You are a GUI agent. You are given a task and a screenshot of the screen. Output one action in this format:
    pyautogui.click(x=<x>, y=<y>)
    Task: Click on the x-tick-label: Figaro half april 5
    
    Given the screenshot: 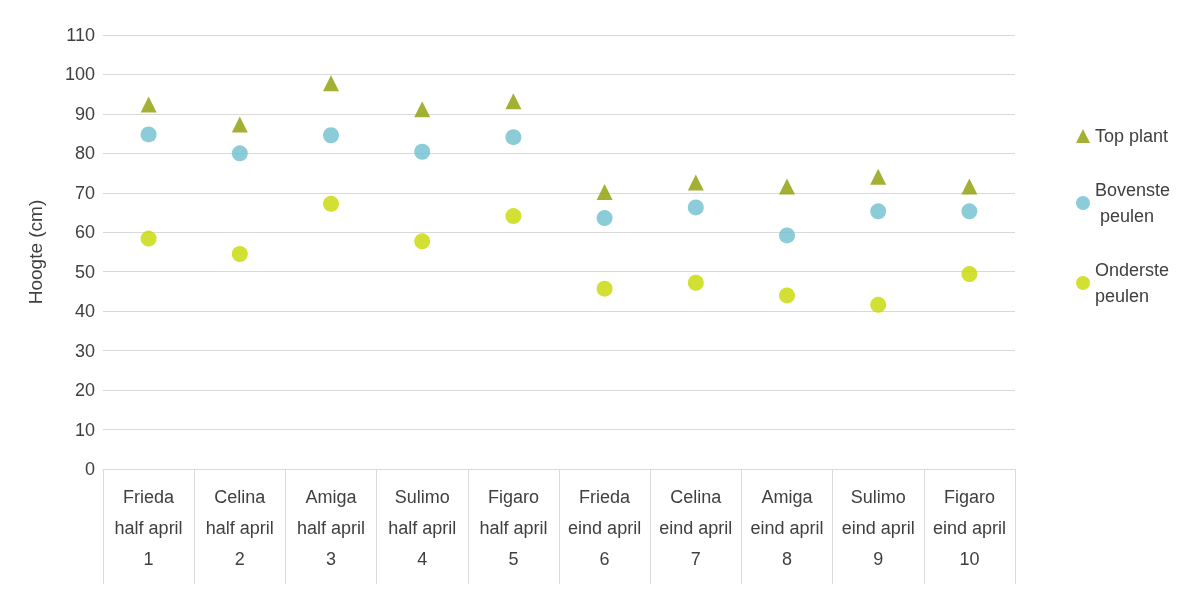 What is the action you would take?
    pyautogui.click(x=513, y=527)
    